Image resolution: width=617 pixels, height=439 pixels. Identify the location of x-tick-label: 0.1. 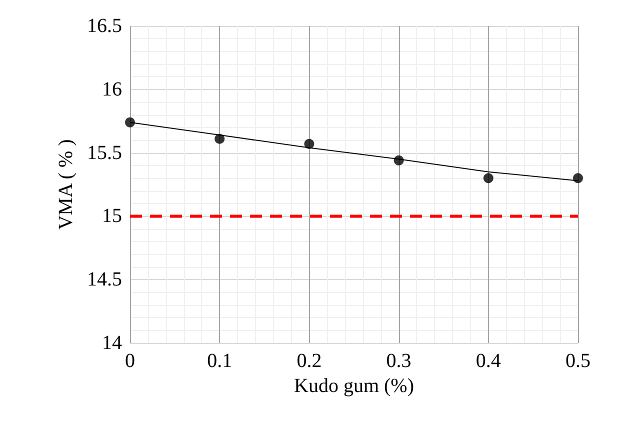
(219, 361).